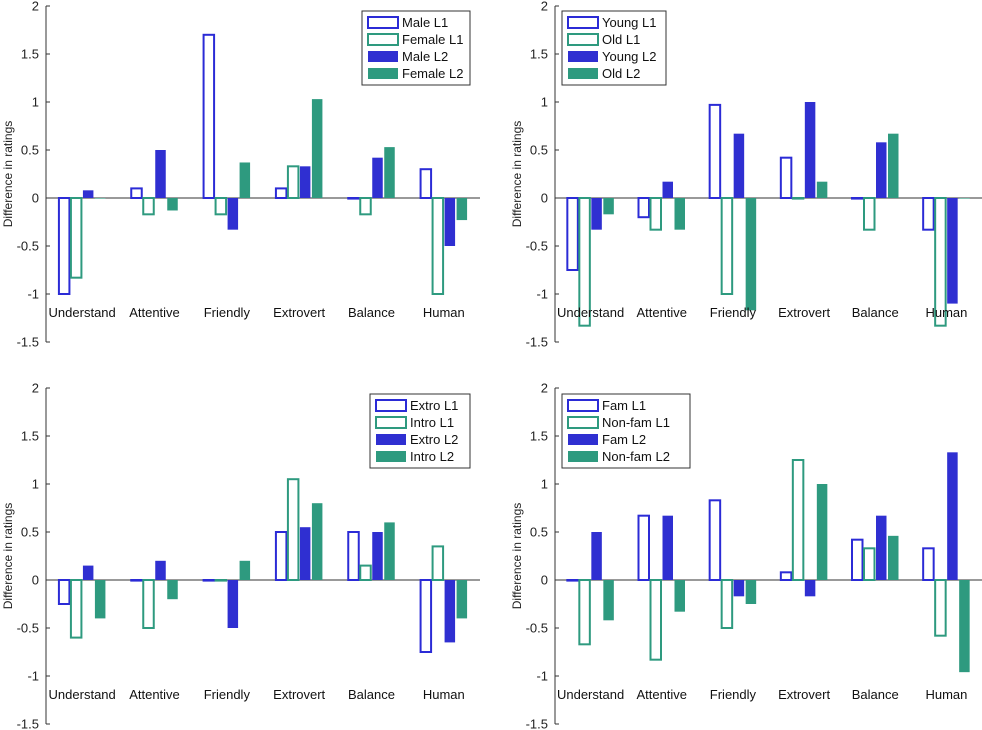  Describe the element at coordinates (281, 556) in the screenshot. I see `bar-extro-l1-extrovert` at that location.